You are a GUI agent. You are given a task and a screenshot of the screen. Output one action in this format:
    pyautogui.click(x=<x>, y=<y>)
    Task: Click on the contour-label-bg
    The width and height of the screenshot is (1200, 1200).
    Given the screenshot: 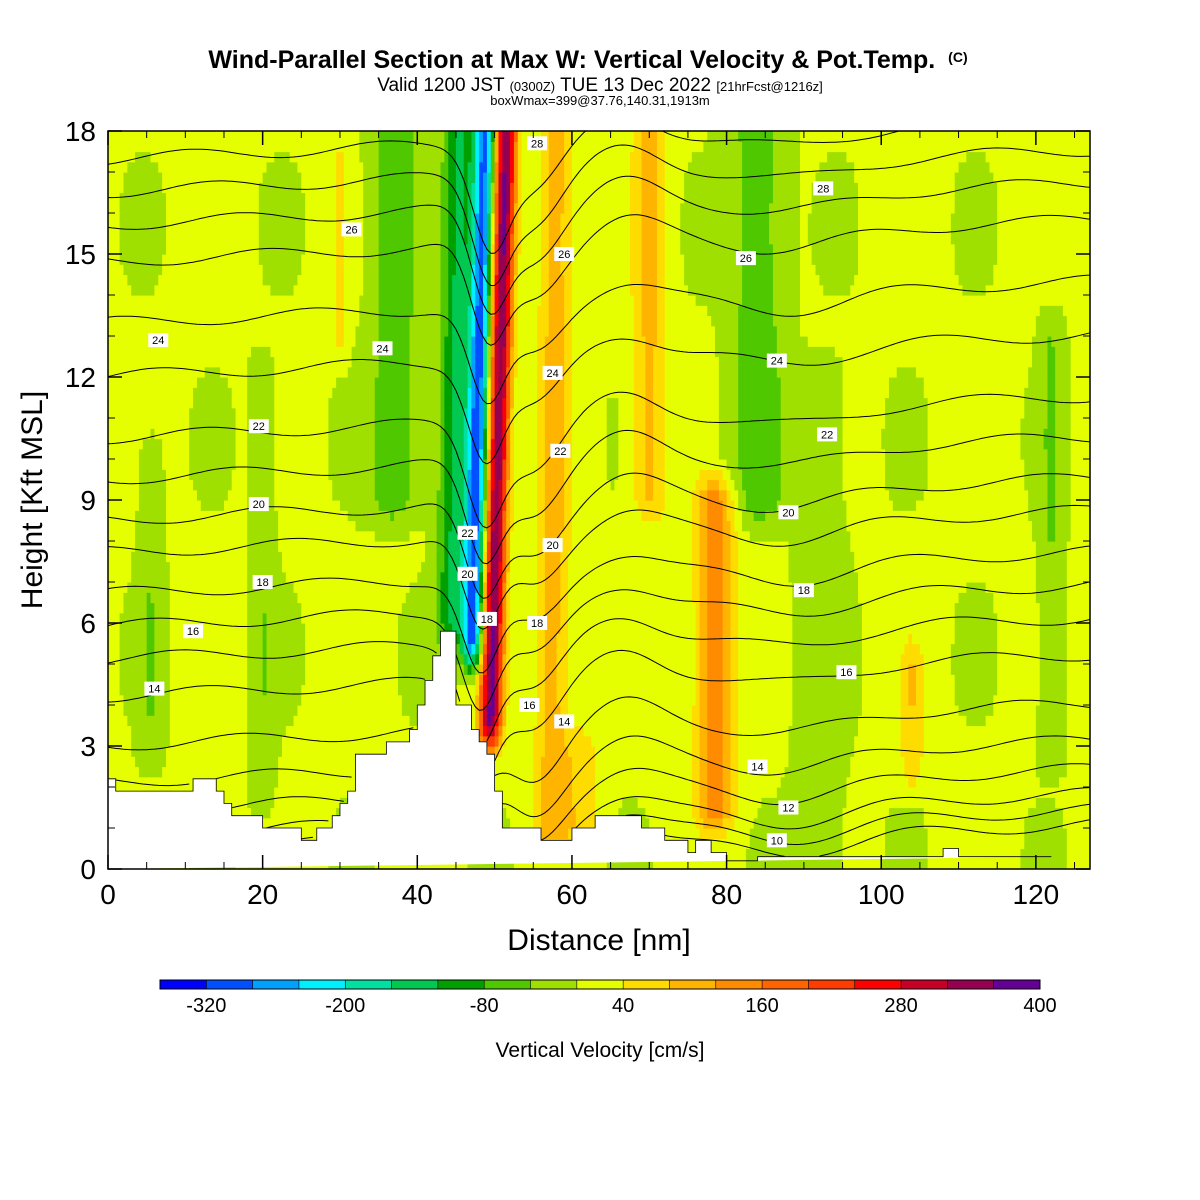 What is the action you would take?
    pyautogui.click(x=193, y=631)
    